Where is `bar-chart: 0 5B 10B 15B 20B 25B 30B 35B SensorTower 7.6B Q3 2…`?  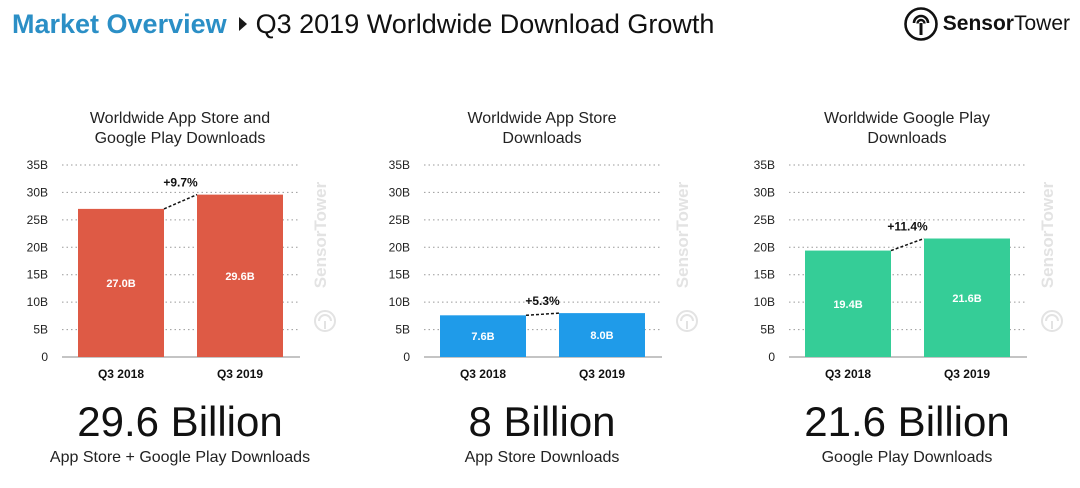
bar-chart: 0 5B 10B 15B 20B 25B 30B 35B SensorTower 7.6B Q3 2… is located at coordinates (543, 269).